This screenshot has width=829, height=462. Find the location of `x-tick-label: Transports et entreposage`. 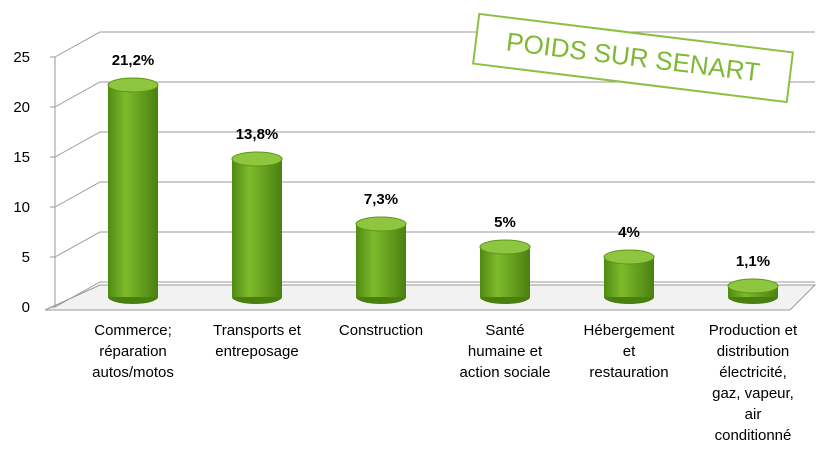

x-tick-label: Transports et entreposage is located at coordinates (257, 341).